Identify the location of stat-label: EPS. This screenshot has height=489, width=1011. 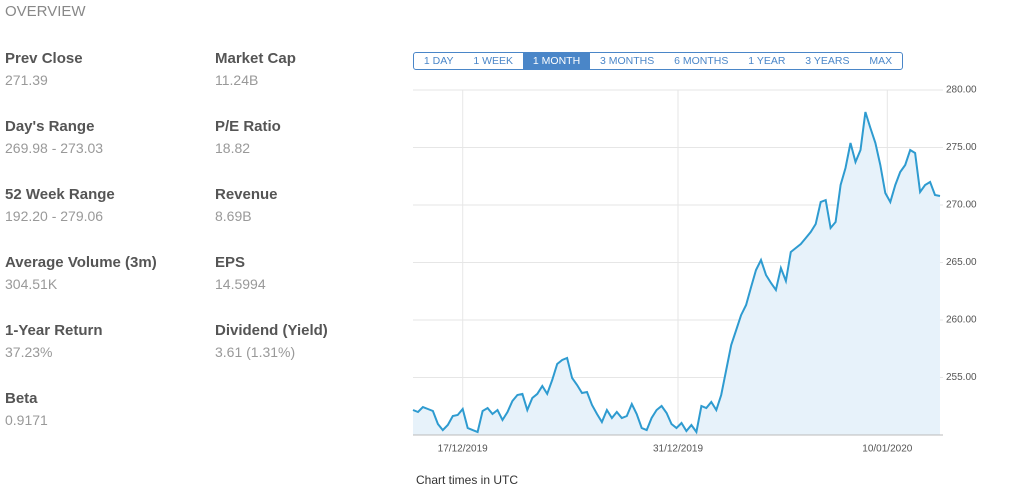
(230, 262).